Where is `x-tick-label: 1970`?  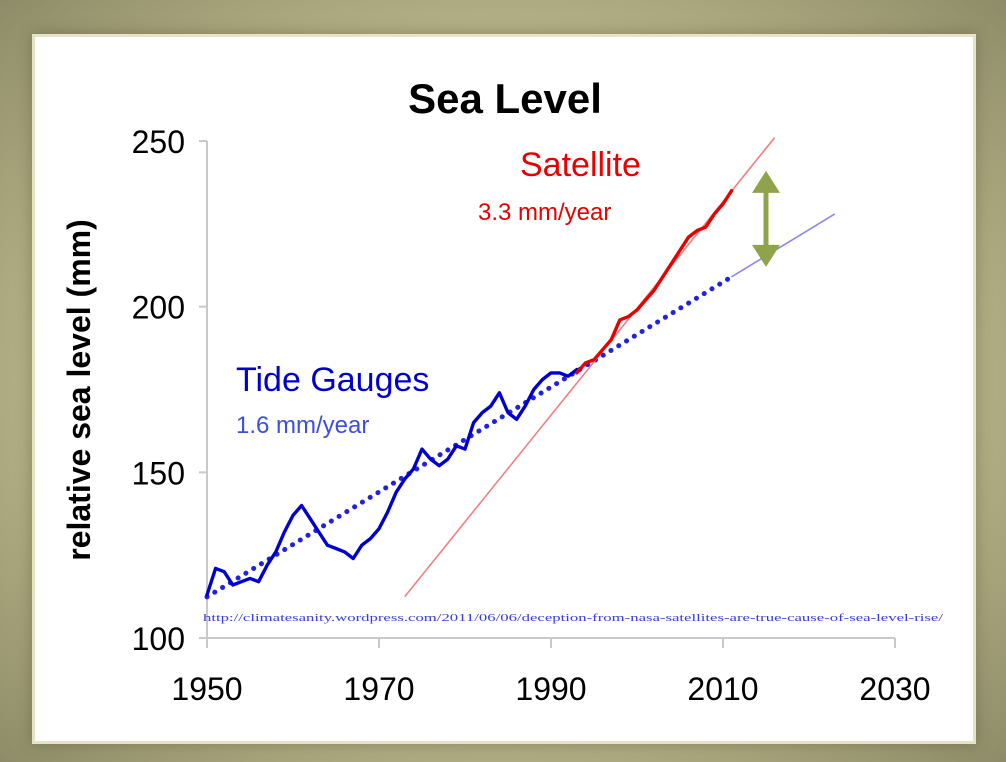
x-tick-label: 1970 is located at coordinates (378, 689).